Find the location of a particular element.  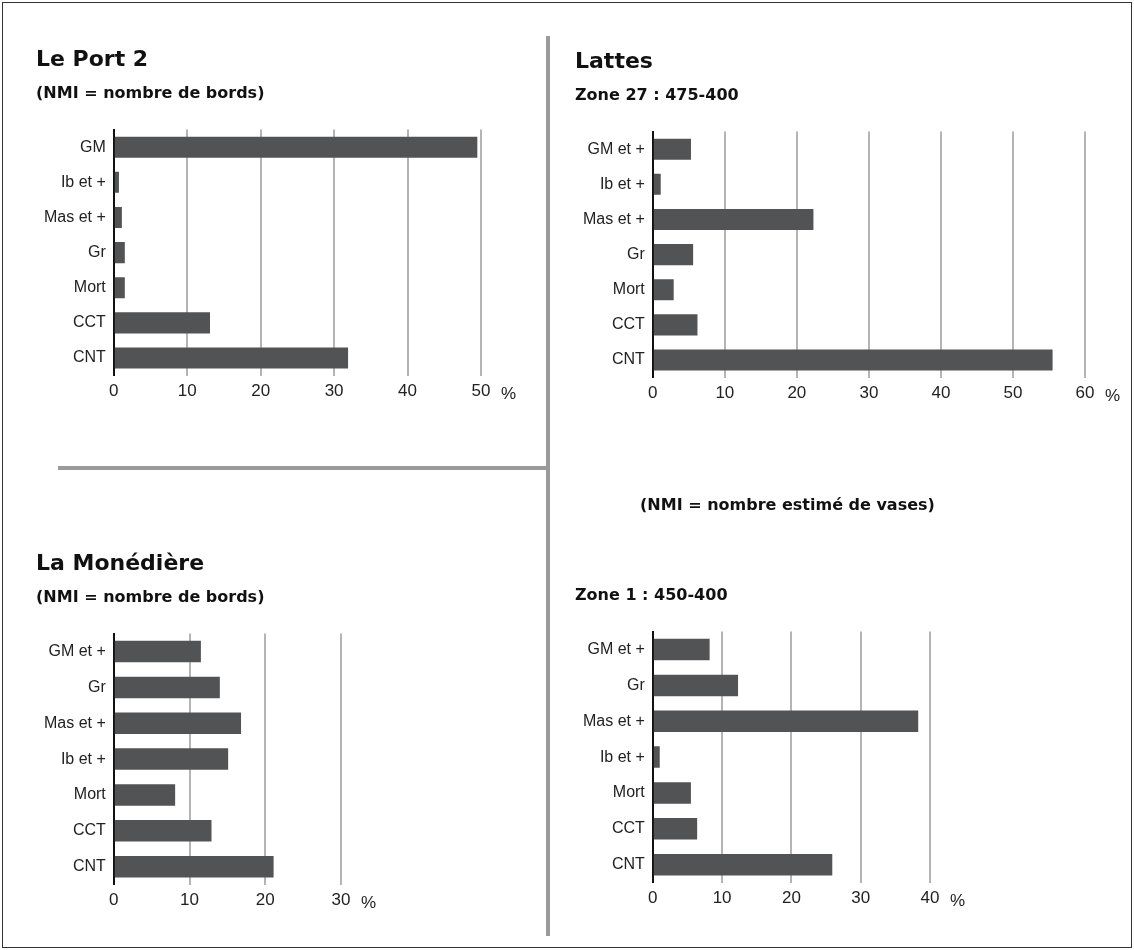

chart-title: Le Port 2 is located at coordinates (93, 58).